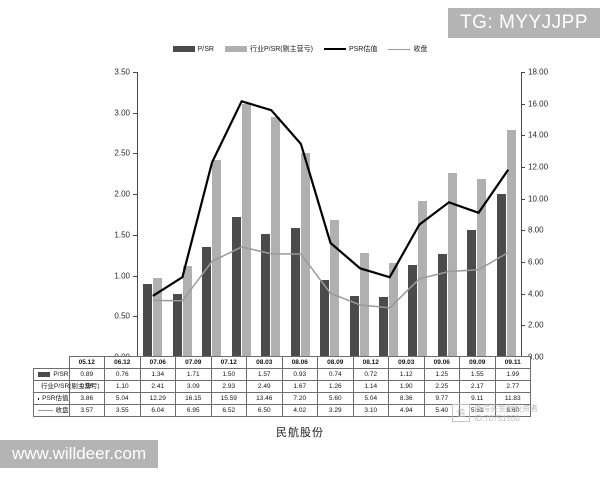 The height and width of the screenshot is (480, 600). What do you see at coordinates (363, 49) in the screenshot?
I see `legend-label: PSR估值` at bounding box center [363, 49].